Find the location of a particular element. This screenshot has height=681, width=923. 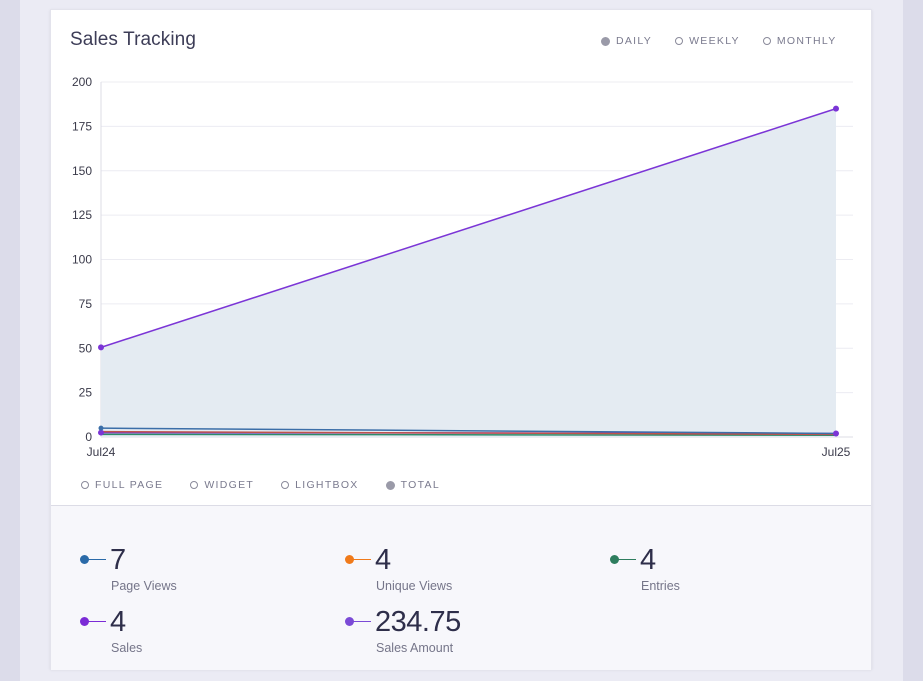

y-tick-label: 125 is located at coordinates (82, 215).